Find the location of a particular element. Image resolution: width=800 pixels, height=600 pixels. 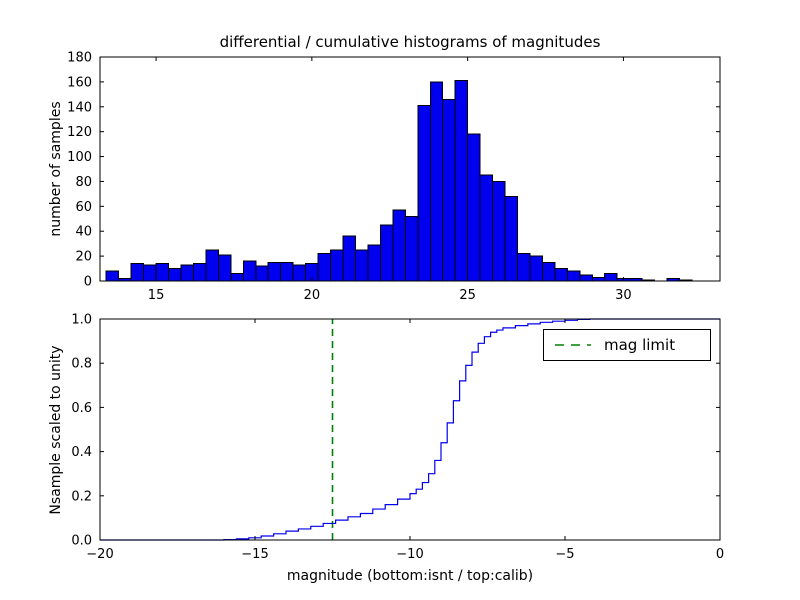

y-tick-label: 80 is located at coordinates (83, 182).